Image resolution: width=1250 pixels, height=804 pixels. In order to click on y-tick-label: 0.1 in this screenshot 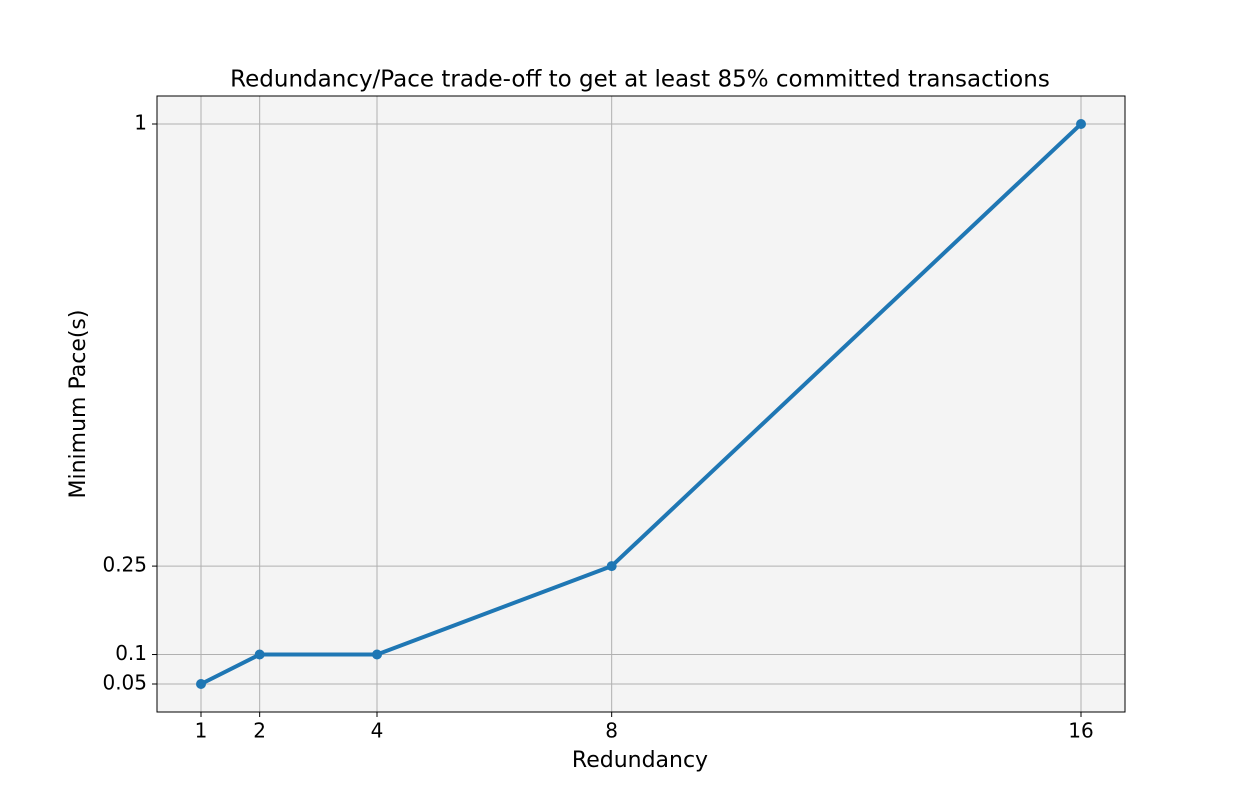, I will do `click(131, 653)`.